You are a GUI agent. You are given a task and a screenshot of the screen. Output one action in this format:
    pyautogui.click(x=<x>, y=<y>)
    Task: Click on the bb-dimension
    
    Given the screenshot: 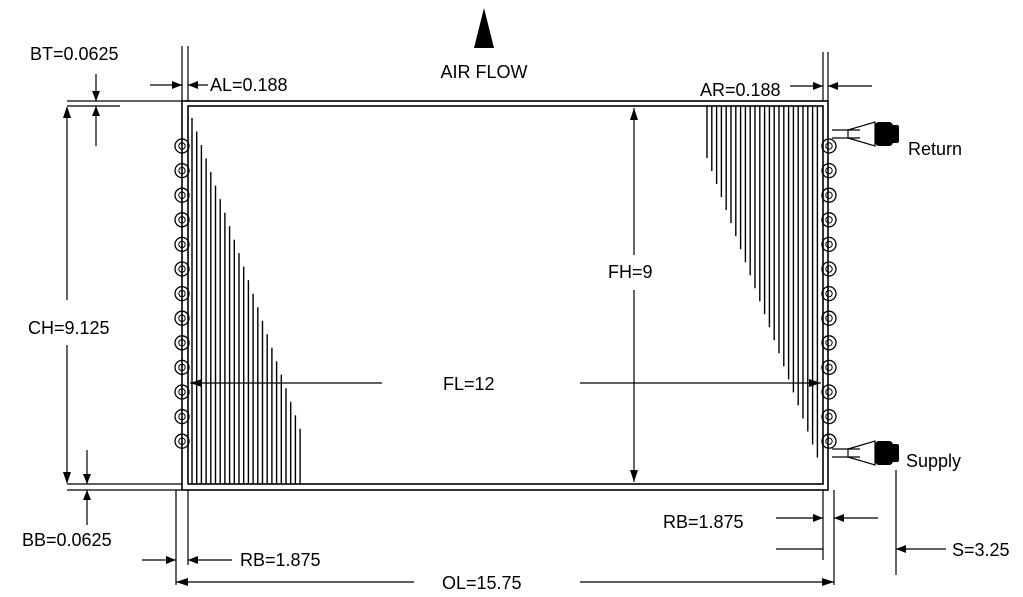 What is the action you would take?
    pyautogui.click(x=124, y=487)
    